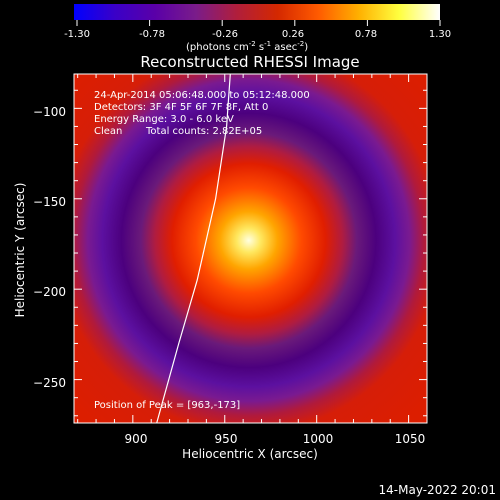  I want to click on colorbar-ticks, so click(258, 23).